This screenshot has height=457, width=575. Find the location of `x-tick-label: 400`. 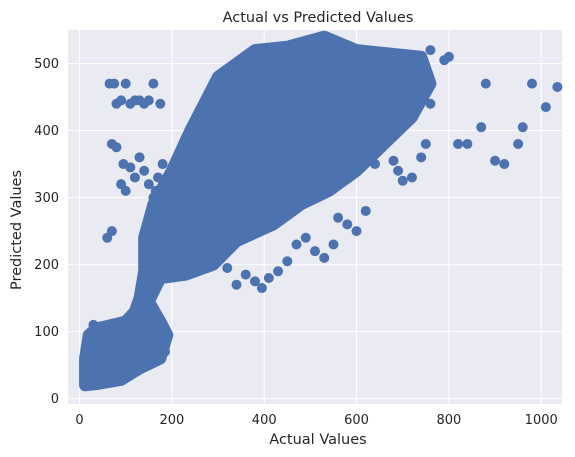

x-tick-label: 400 is located at coordinates (264, 420).